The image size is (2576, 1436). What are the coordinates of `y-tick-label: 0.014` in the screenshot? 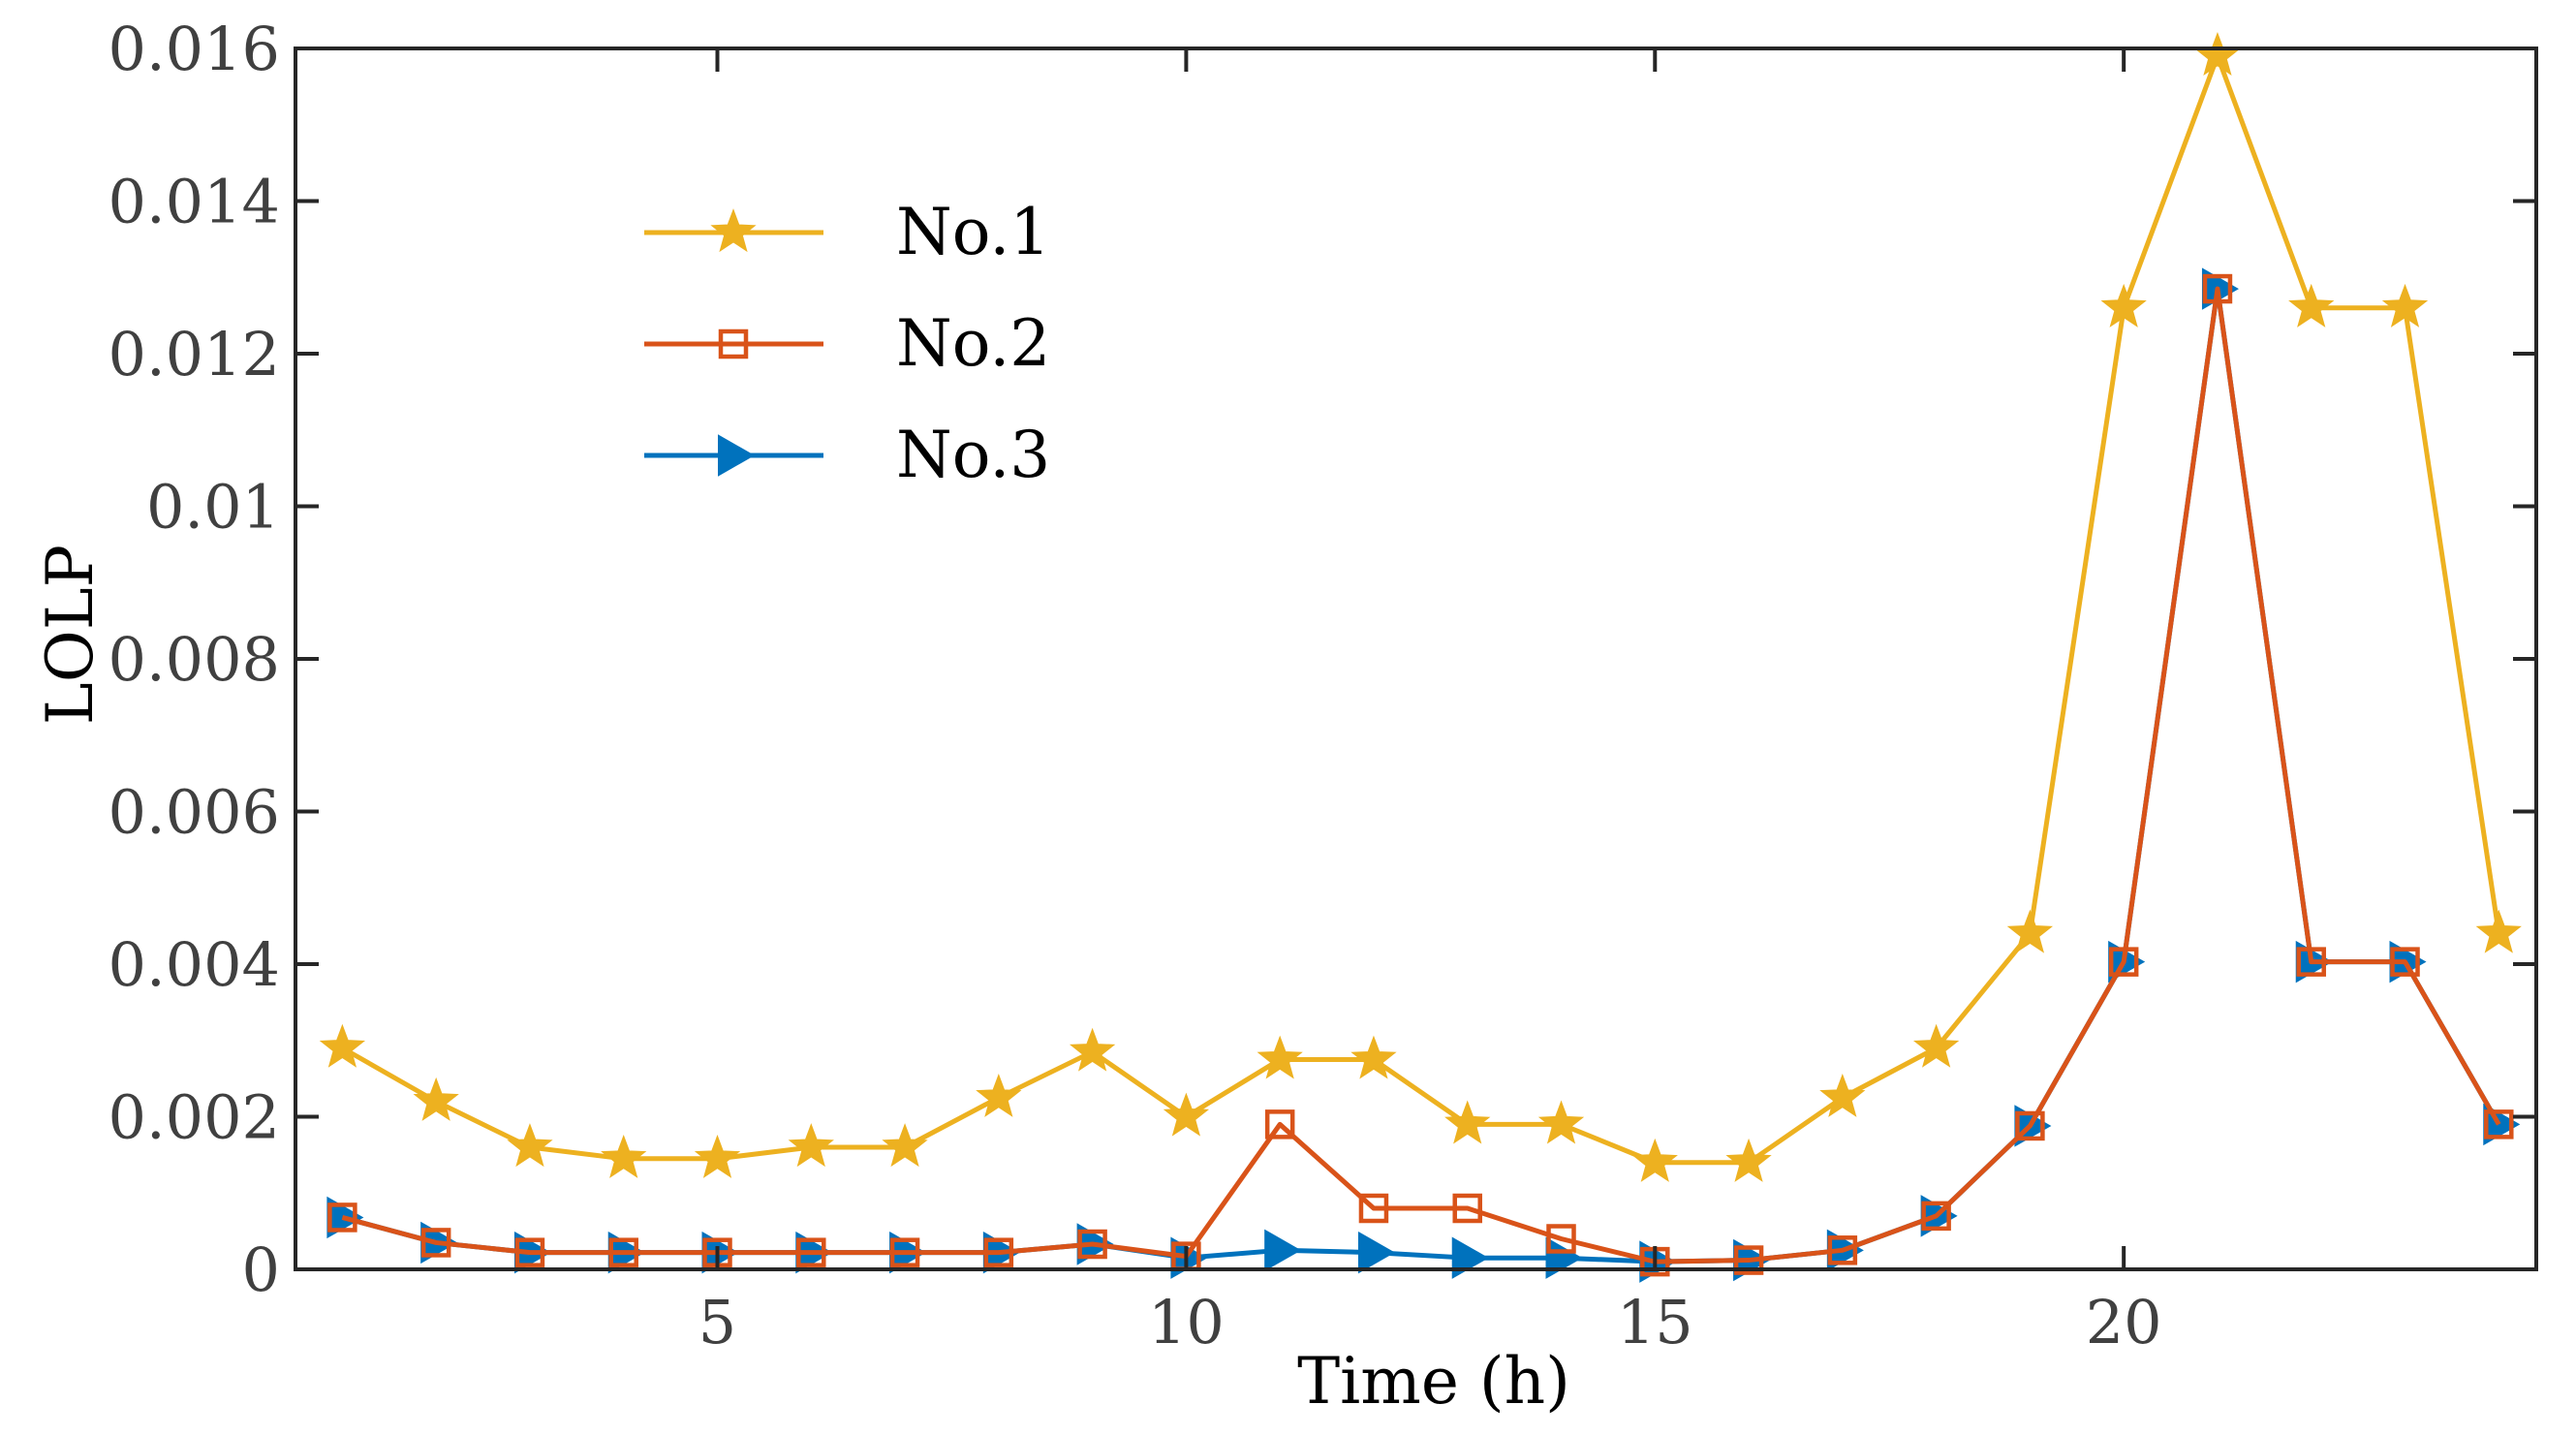 It's located at (195, 202).